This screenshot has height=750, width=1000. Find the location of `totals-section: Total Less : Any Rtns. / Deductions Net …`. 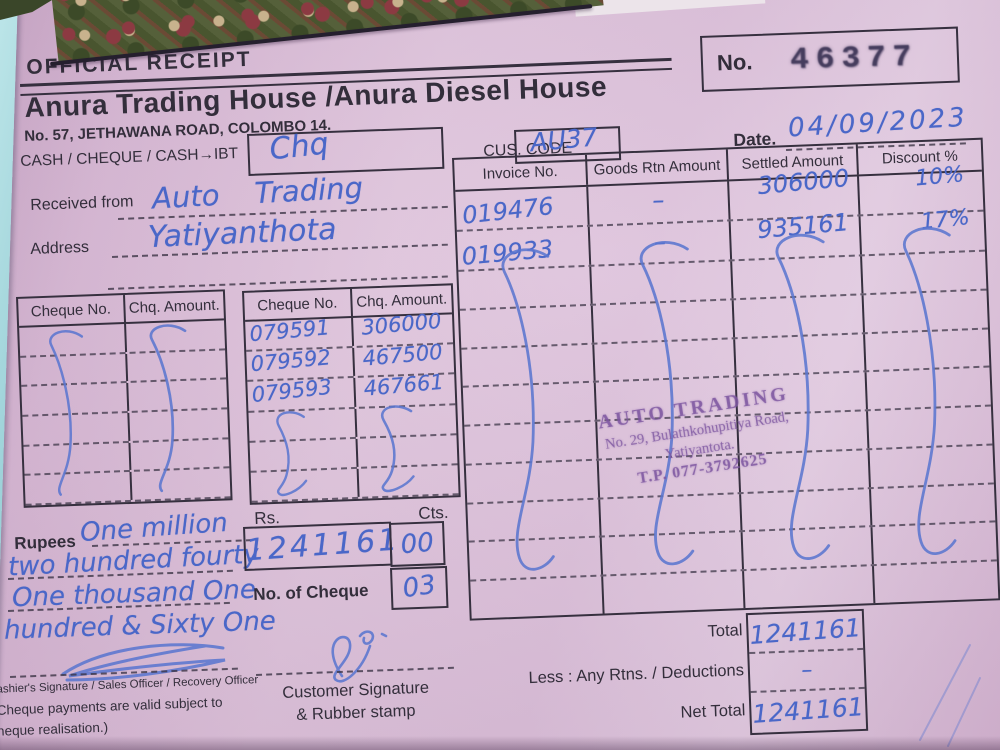

totals-section: Total Less : Any Rtns. / Deductions Net … is located at coordinates (660, 678).